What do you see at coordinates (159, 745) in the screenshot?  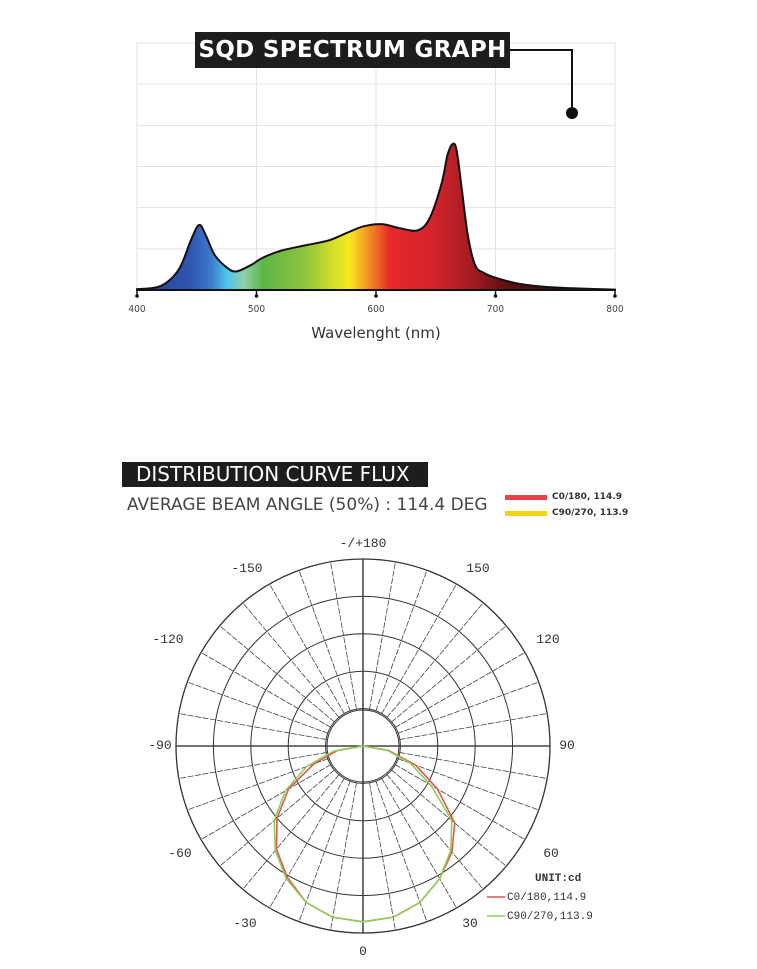 I see `polar-angle-label: -90` at bounding box center [159, 745].